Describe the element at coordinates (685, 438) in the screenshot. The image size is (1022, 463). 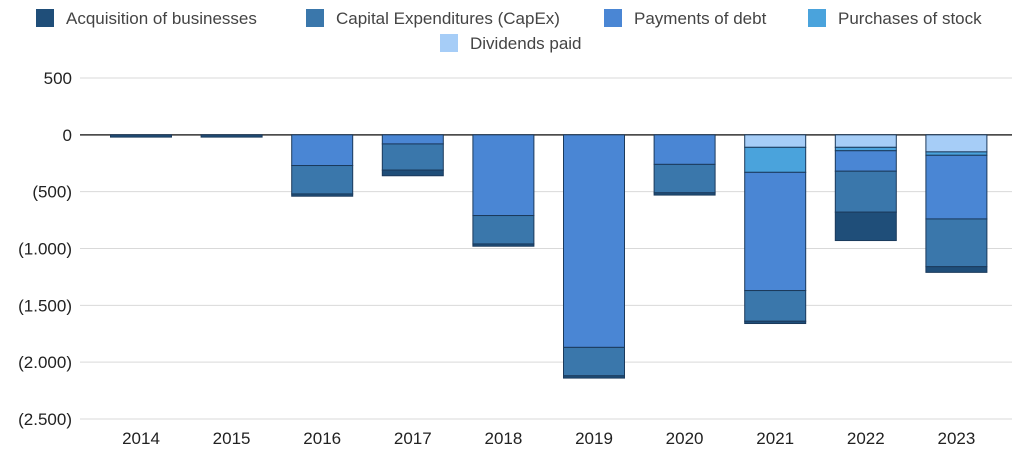
I see `x-tick-label: 2020` at that location.